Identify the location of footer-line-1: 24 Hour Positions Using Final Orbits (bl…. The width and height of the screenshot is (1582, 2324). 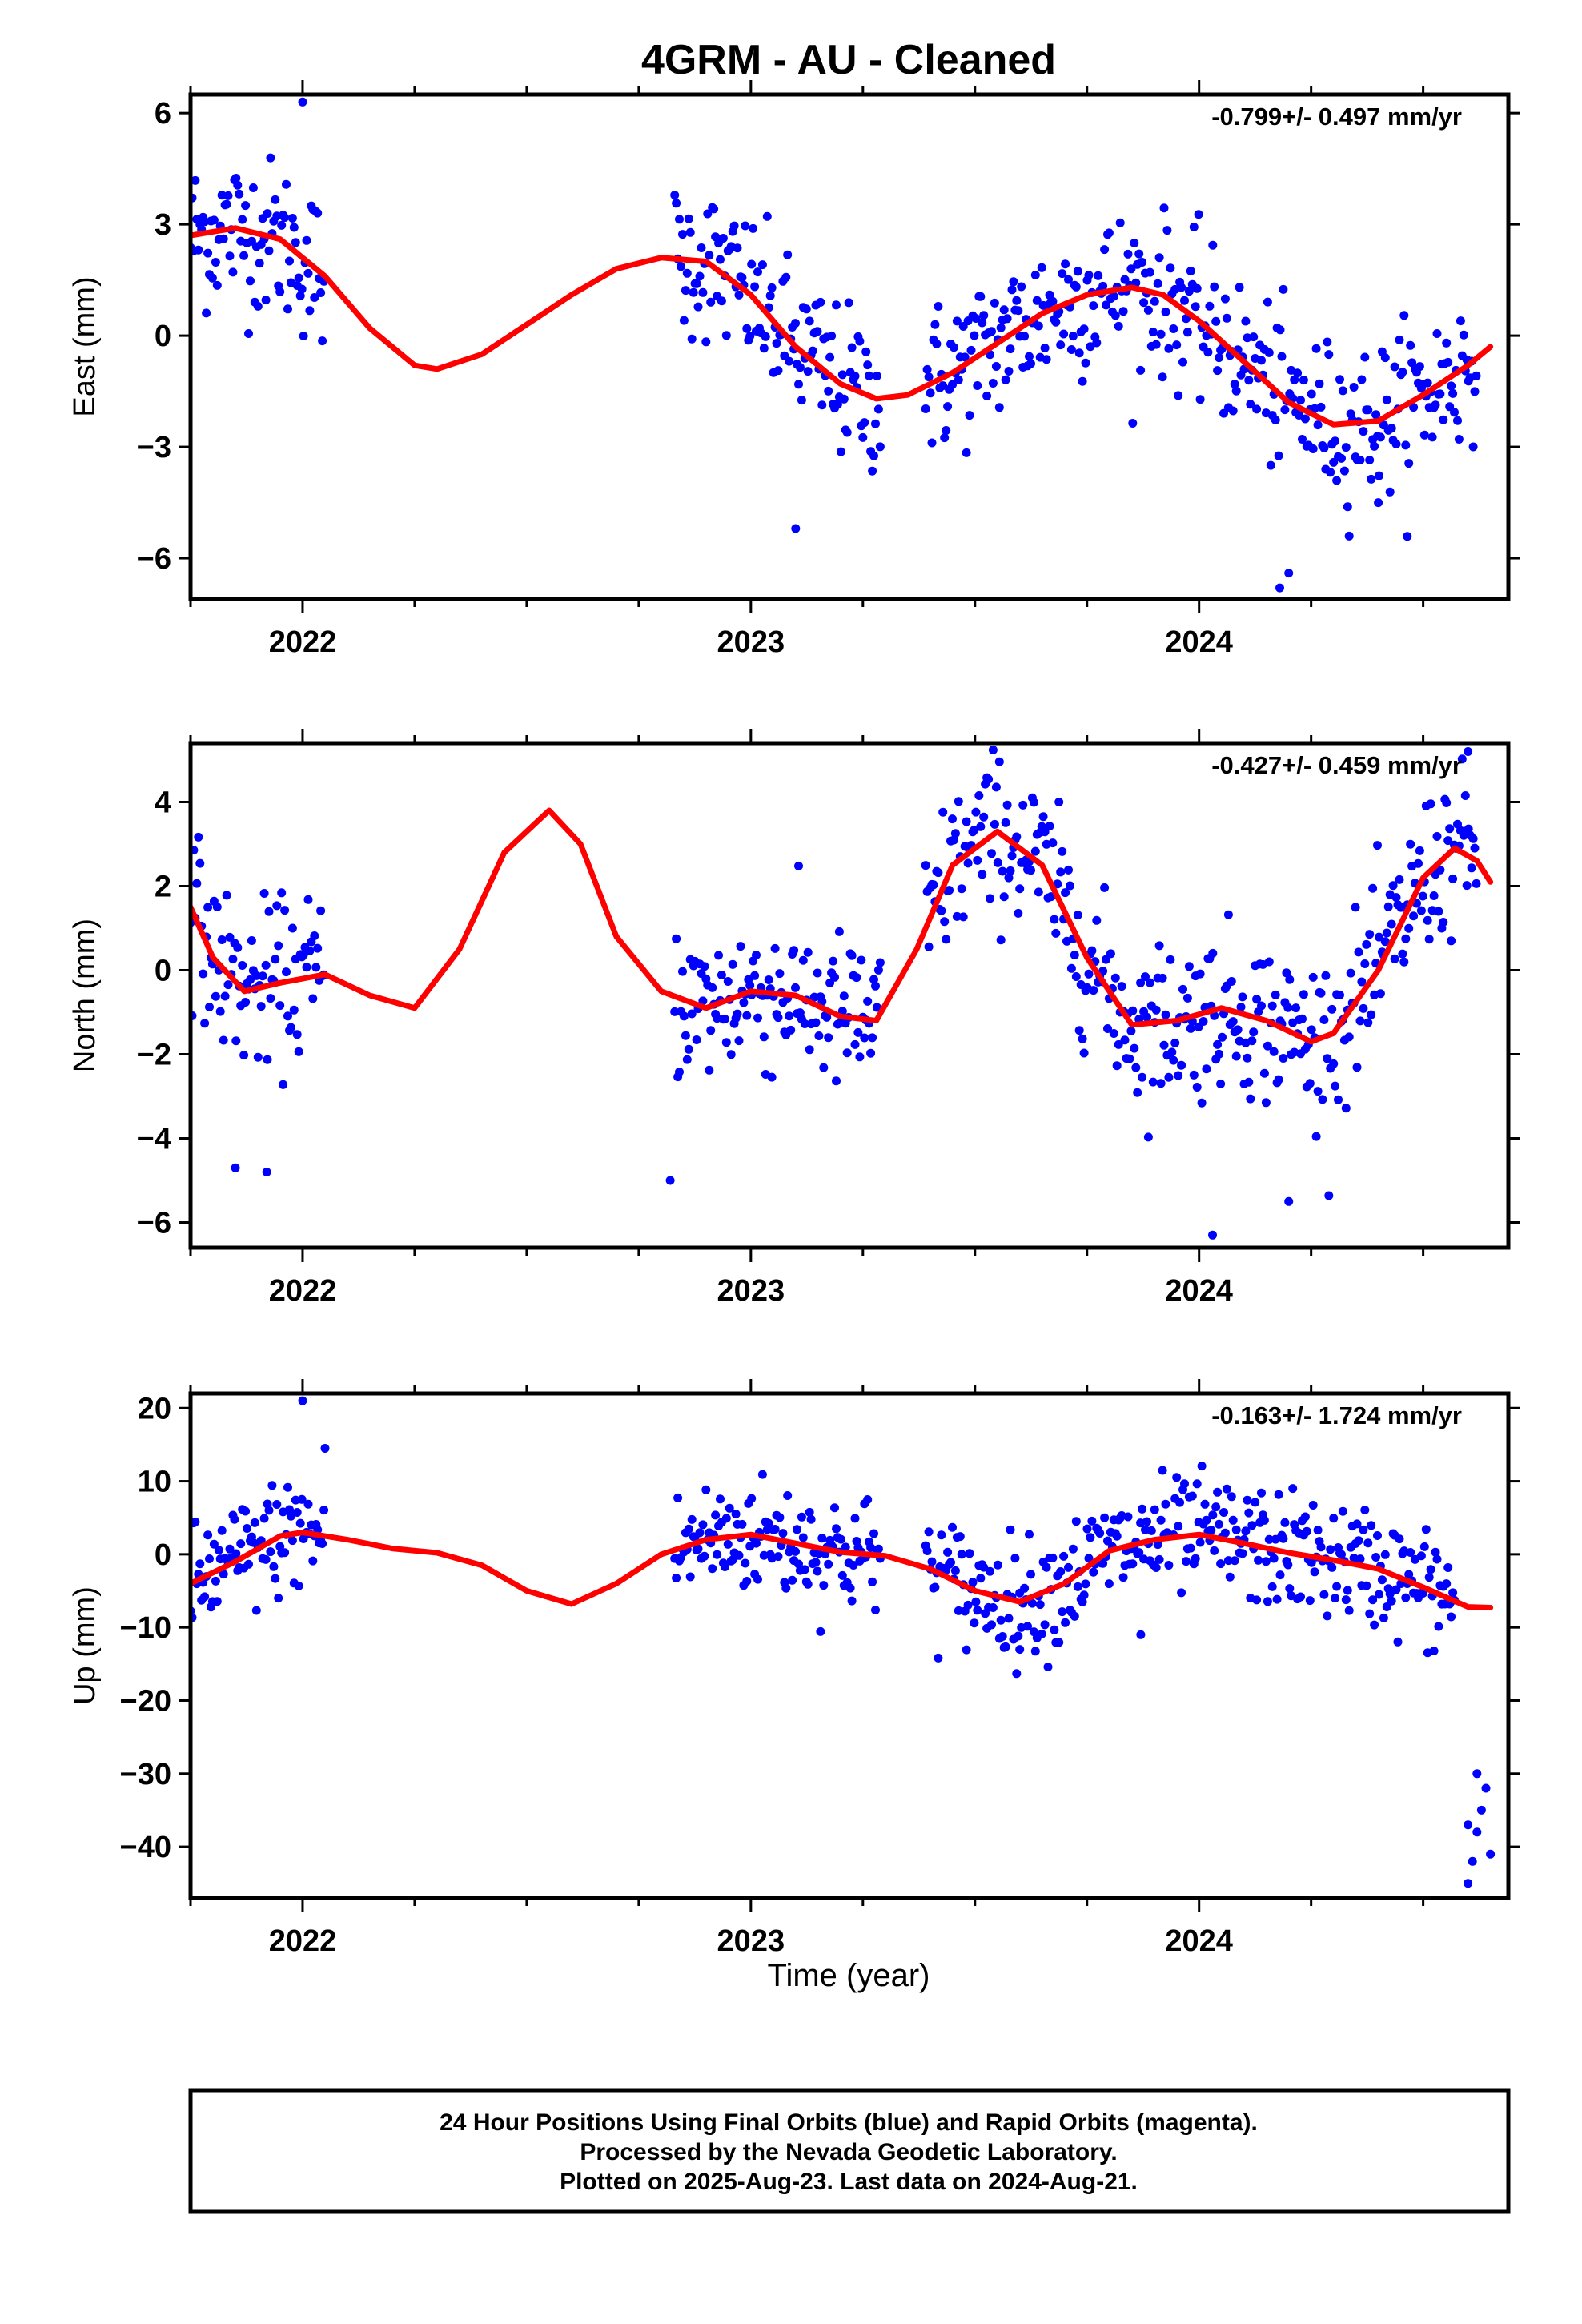
(849, 2122).